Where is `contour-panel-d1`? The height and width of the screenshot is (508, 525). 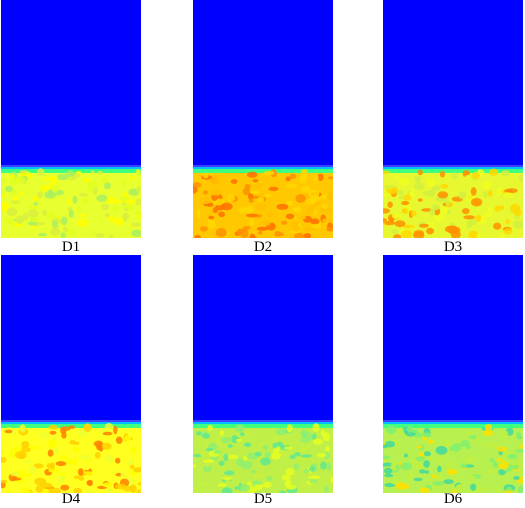 contour-panel-d1 is located at coordinates (71, 119).